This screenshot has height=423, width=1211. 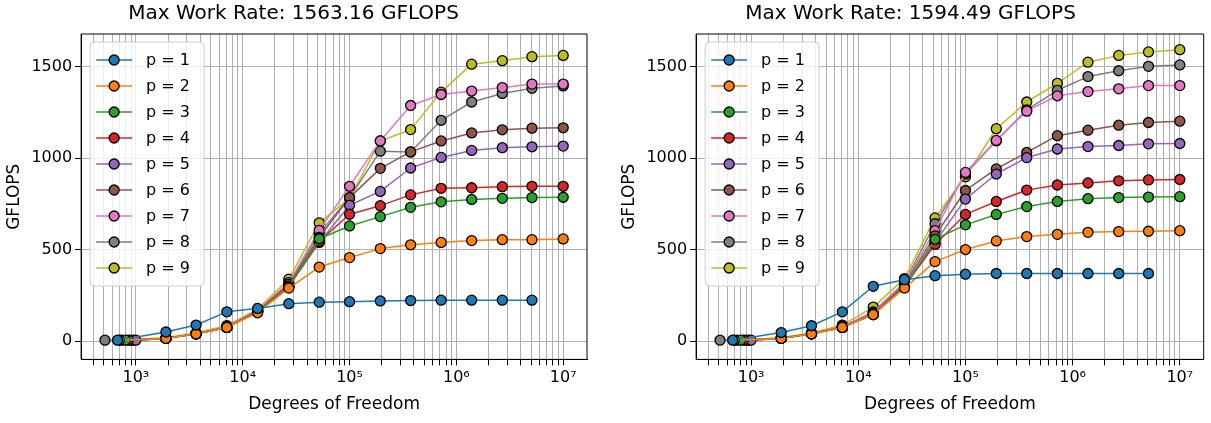 What do you see at coordinates (910, 12) in the screenshot?
I see `chart-title: Max Work Rate: 1594.49 GFLOPS` at bounding box center [910, 12].